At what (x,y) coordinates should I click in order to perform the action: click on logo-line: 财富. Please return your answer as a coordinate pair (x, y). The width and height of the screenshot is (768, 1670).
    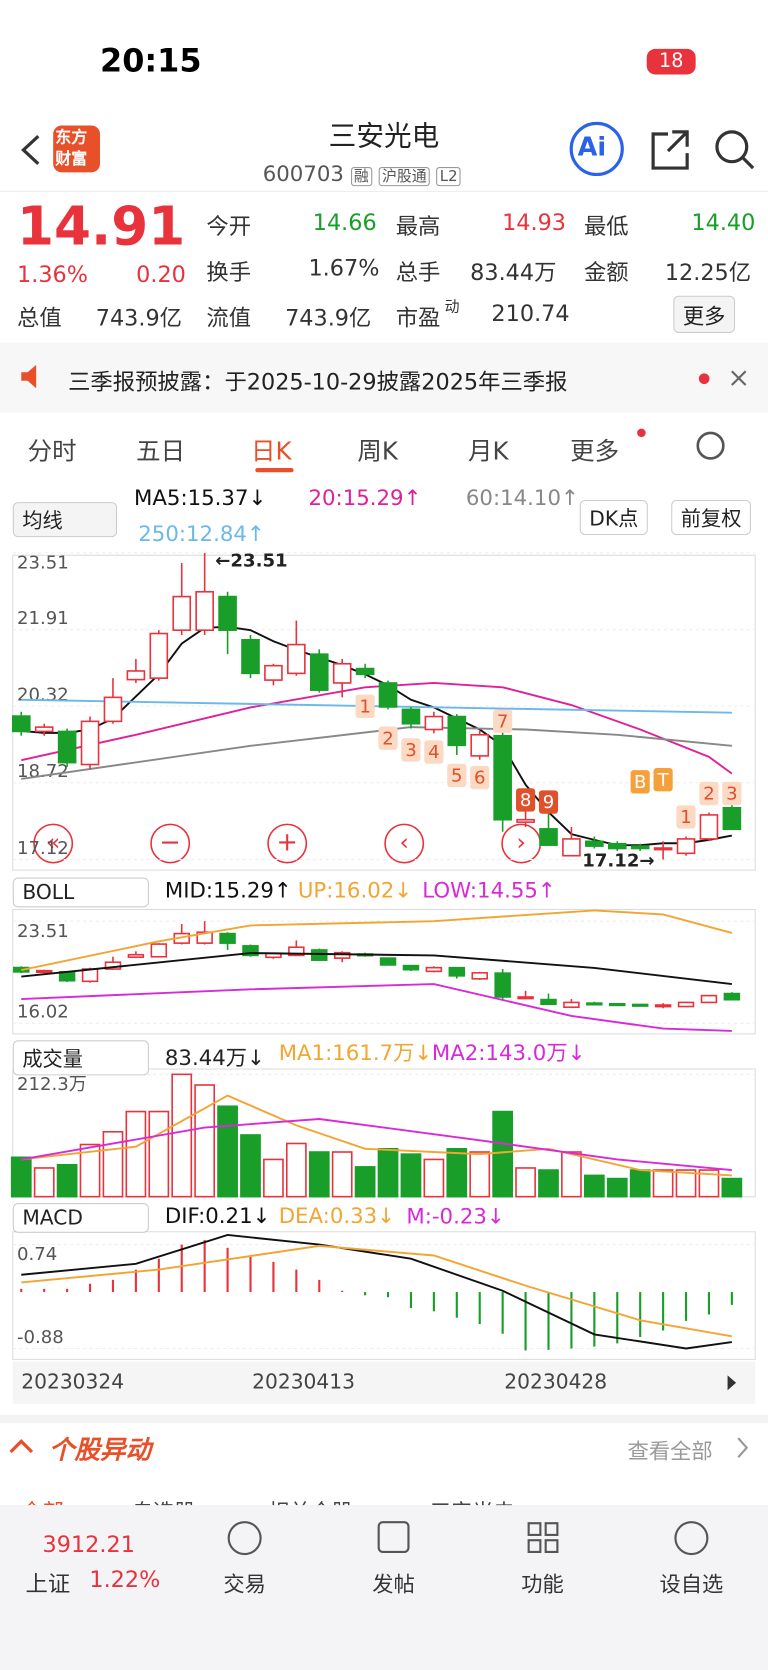
    Looking at the image, I should click on (71, 158).